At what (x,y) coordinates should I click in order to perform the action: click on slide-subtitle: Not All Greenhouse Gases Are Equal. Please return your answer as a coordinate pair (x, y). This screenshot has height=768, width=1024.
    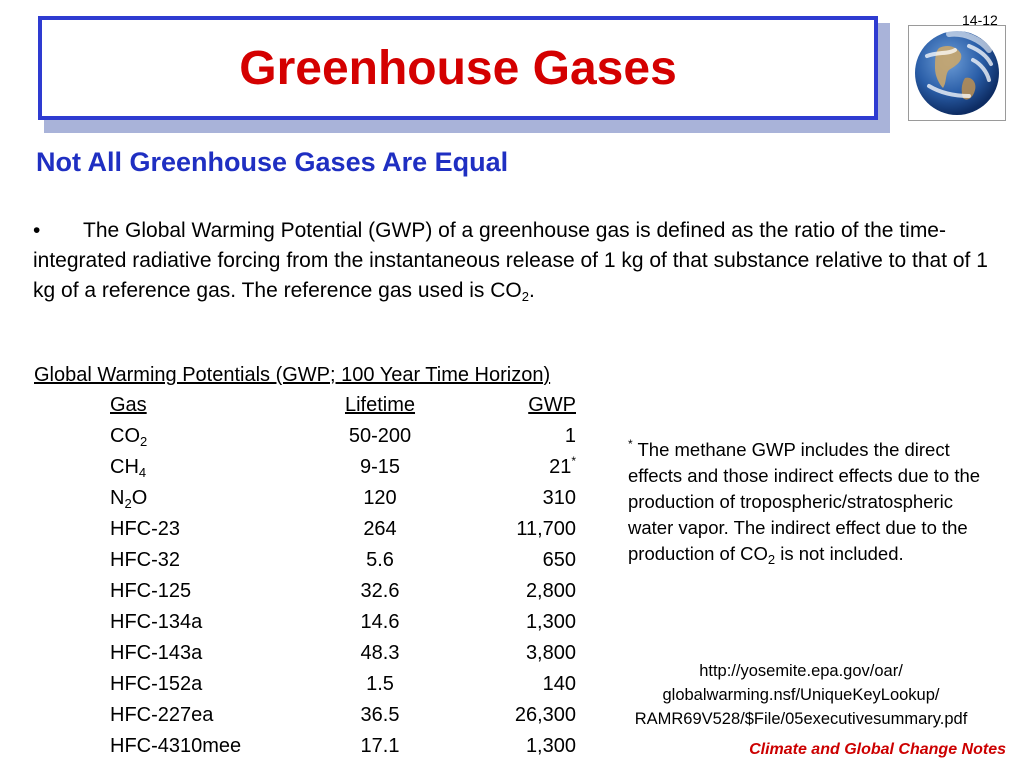
    Looking at the image, I should click on (272, 162).